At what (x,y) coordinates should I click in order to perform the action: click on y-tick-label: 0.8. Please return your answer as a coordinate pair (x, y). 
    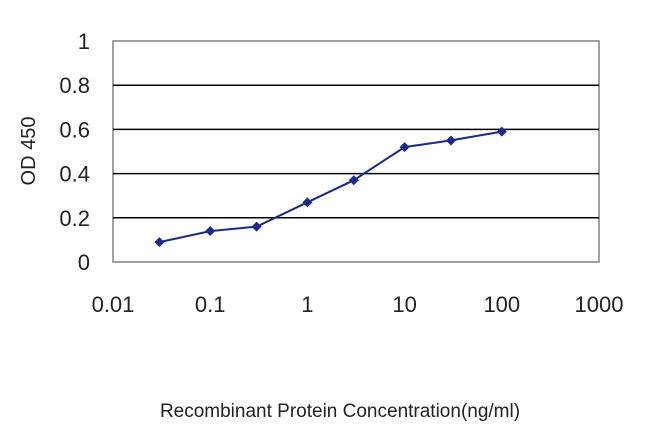
    Looking at the image, I should click on (74, 85).